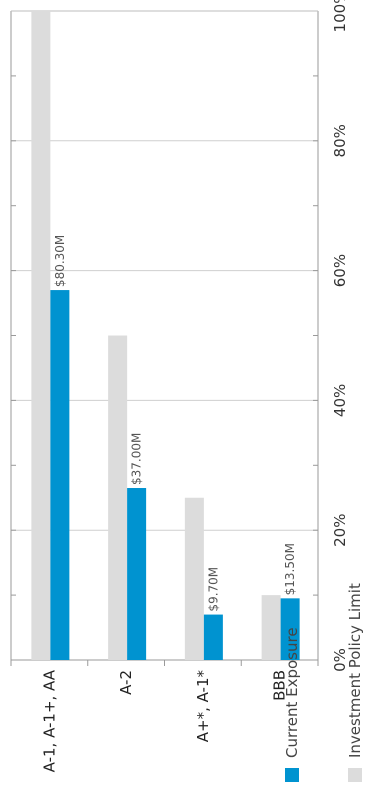 The image size is (386, 793). What do you see at coordinates (323, 682) in the screenshot?
I see `legend: Current Exposure Investment Policy Limit` at bounding box center [323, 682].